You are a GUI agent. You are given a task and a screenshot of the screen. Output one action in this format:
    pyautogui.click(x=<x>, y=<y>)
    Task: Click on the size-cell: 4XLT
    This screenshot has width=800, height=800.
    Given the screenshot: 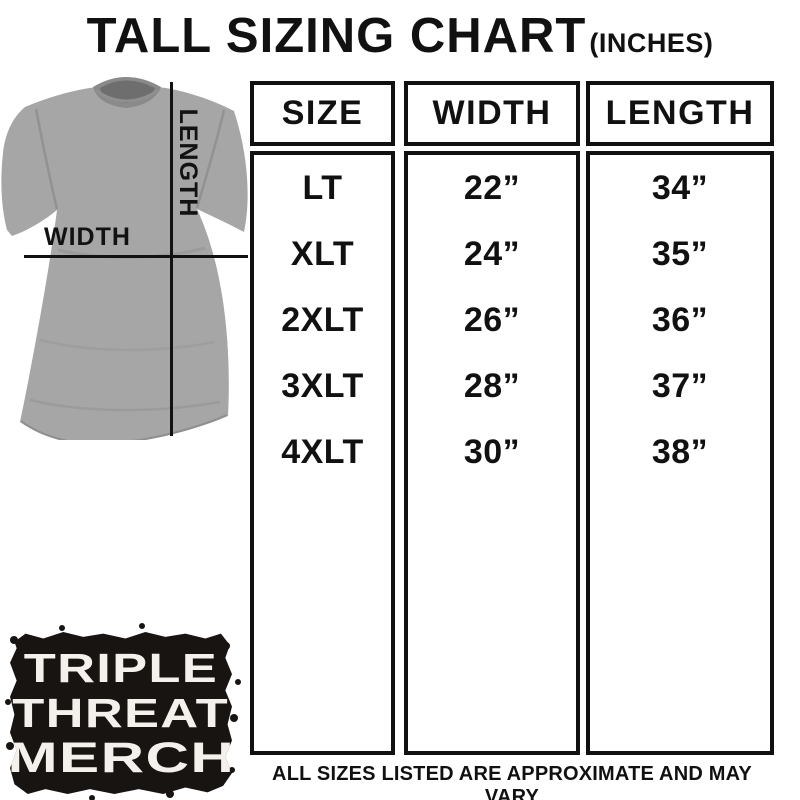 What is the action you would take?
    pyautogui.click(x=322, y=451)
    